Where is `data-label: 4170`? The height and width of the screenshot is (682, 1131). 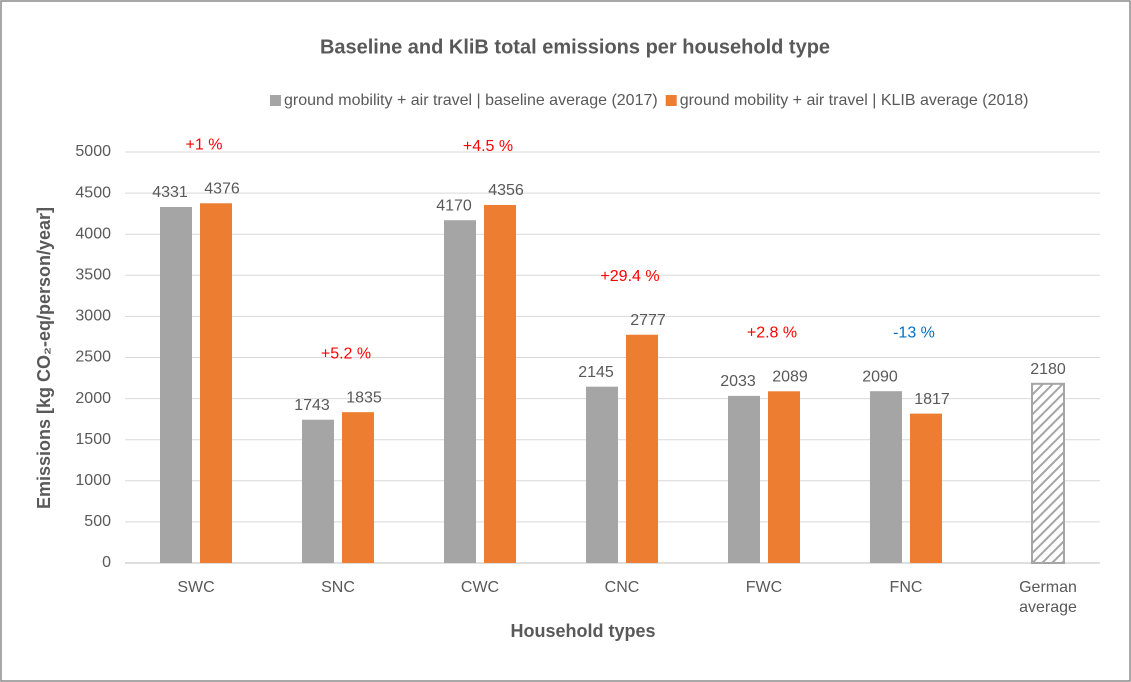
data-label: 4170 is located at coordinates (454, 205).